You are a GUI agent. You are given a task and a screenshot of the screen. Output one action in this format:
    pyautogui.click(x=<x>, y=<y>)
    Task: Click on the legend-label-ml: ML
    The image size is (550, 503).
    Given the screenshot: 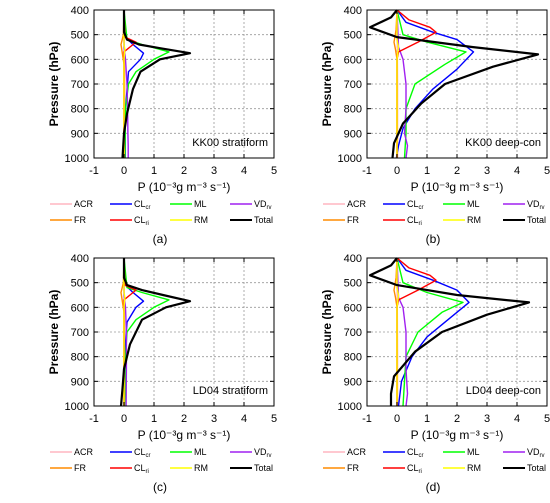 What is the action you would take?
    pyautogui.click(x=200, y=204)
    